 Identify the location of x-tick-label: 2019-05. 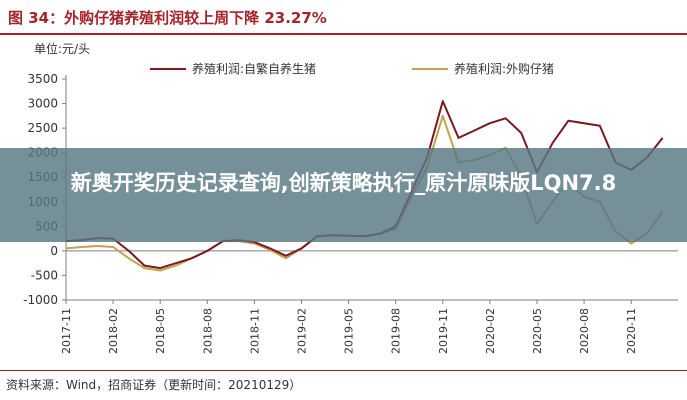
(349, 331).